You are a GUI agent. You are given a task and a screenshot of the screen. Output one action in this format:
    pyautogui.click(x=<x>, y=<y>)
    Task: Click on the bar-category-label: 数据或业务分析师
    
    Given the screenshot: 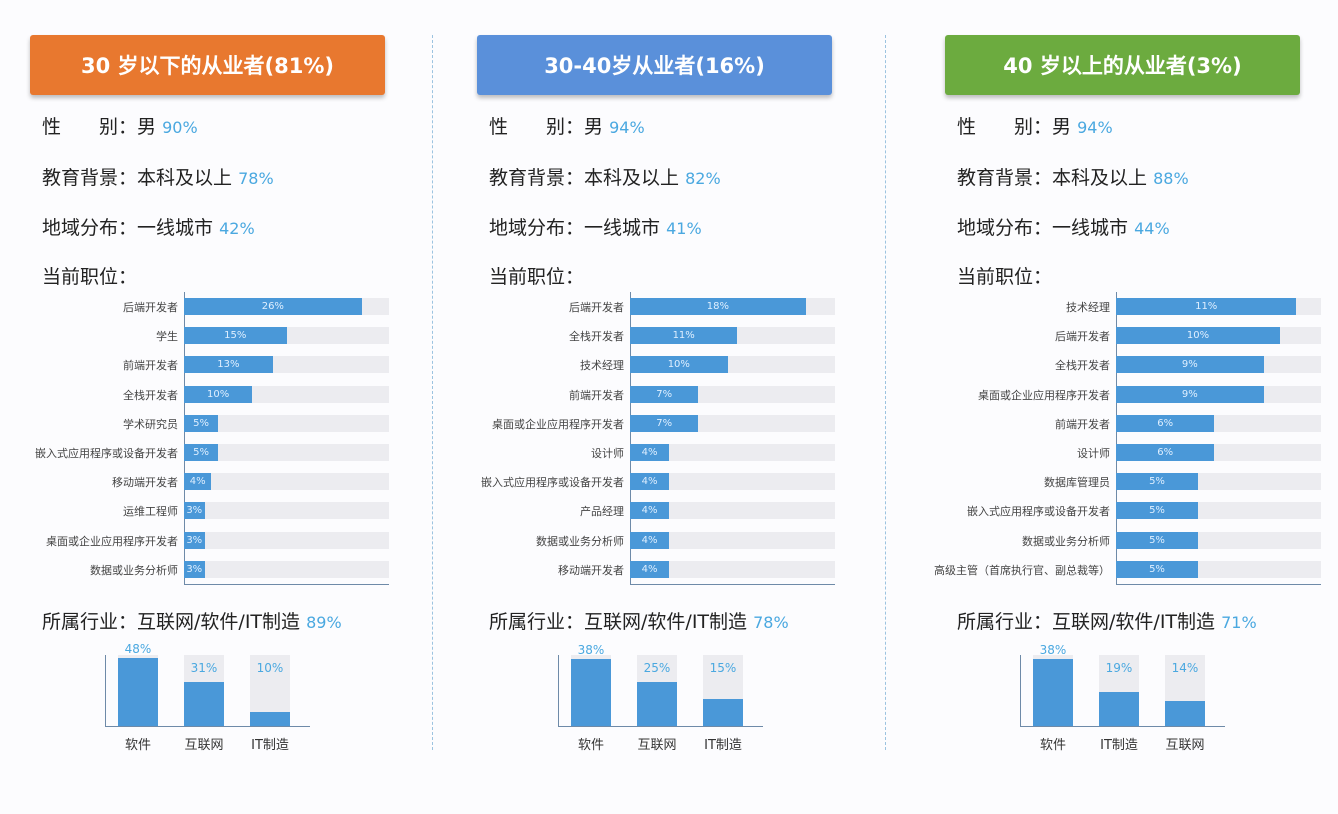 What is the action you would take?
    pyautogui.click(x=580, y=541)
    